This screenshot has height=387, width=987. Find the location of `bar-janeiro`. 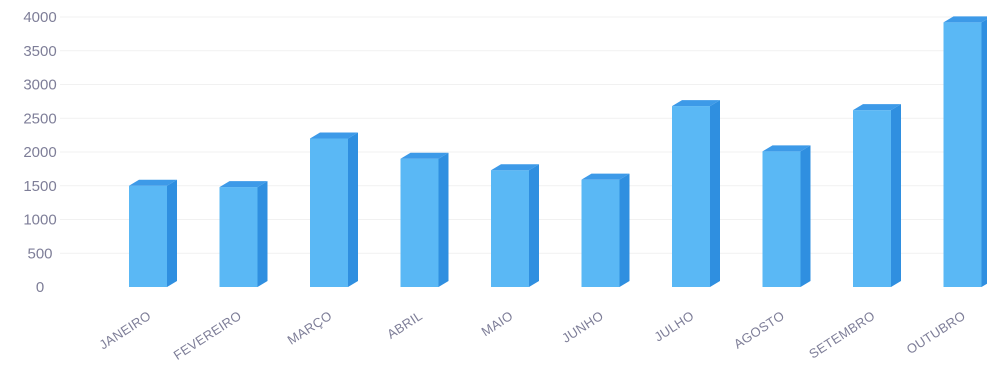

bar-janeiro is located at coordinates (153, 233).